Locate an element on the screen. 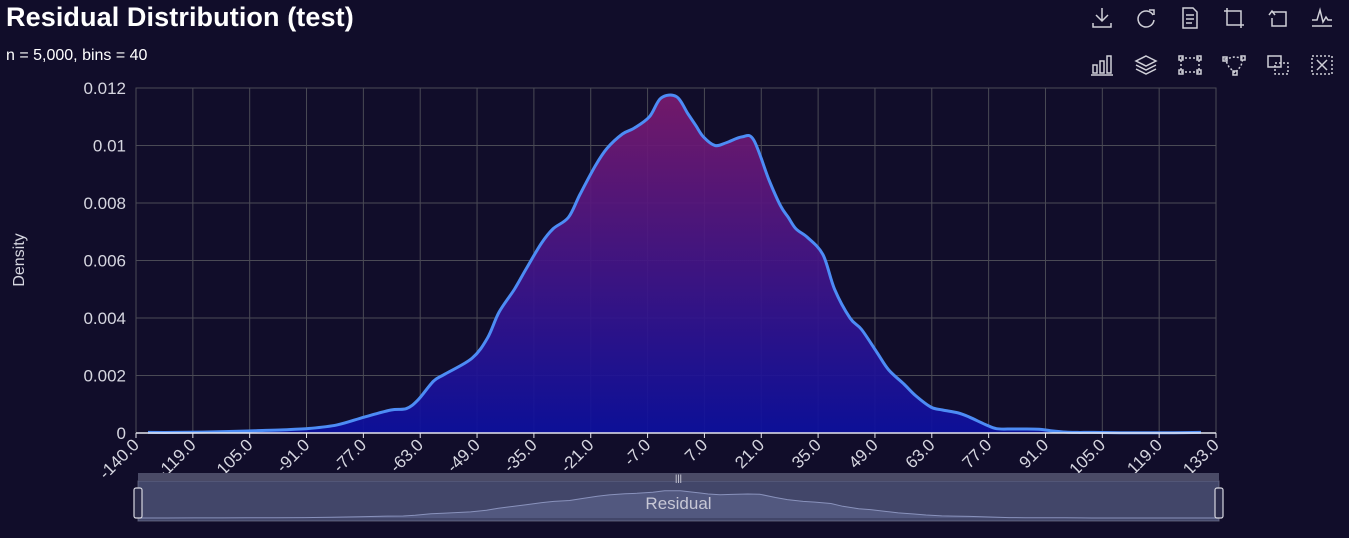  zoom-selection is located at coordinates (678, 501).